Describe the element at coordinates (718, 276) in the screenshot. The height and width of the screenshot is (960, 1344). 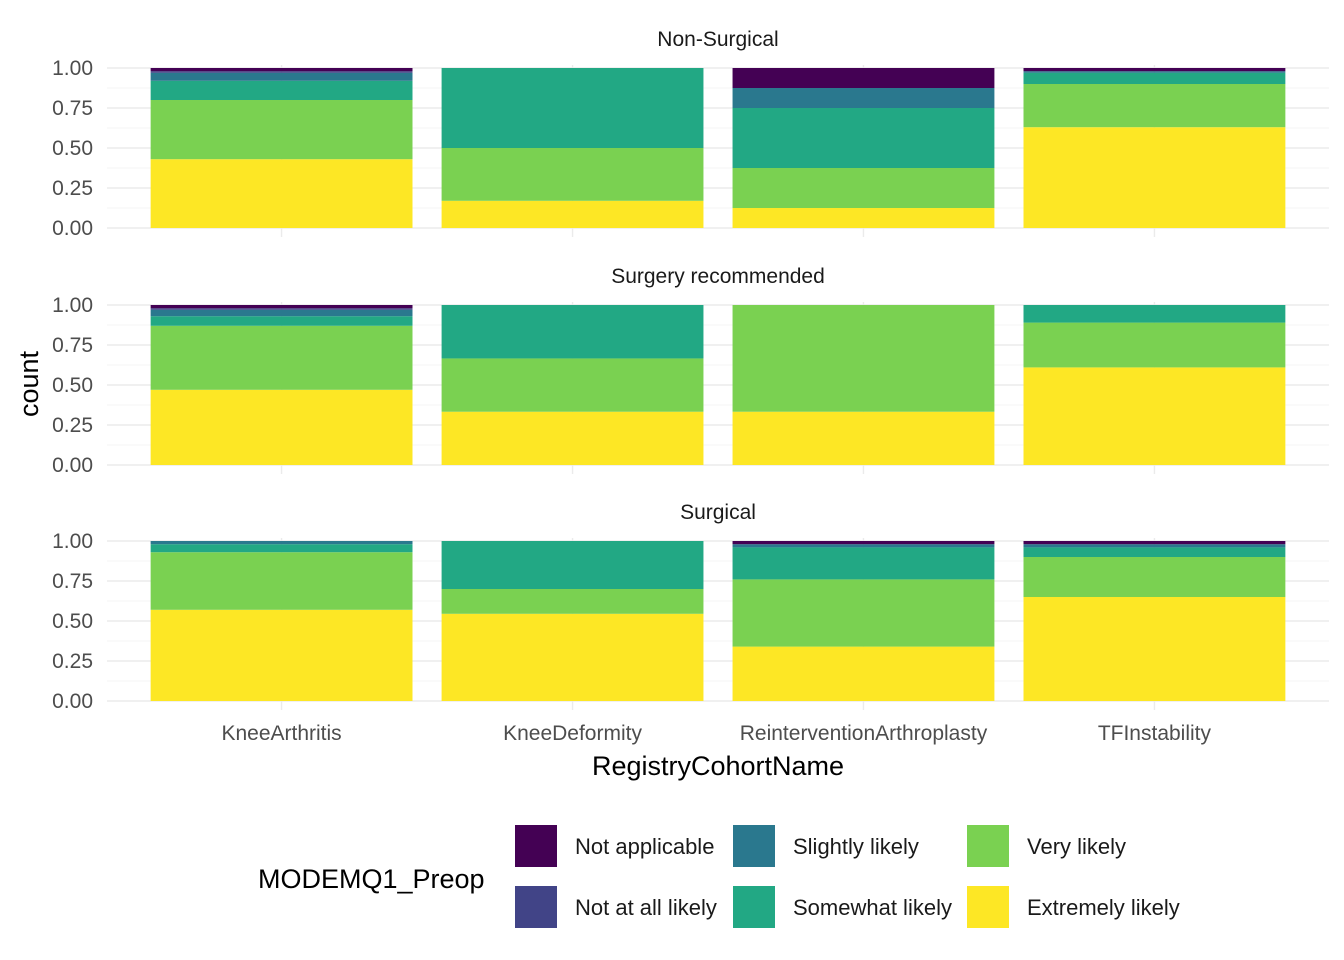
I see `facet-strip-label: Surgery recommended` at that location.